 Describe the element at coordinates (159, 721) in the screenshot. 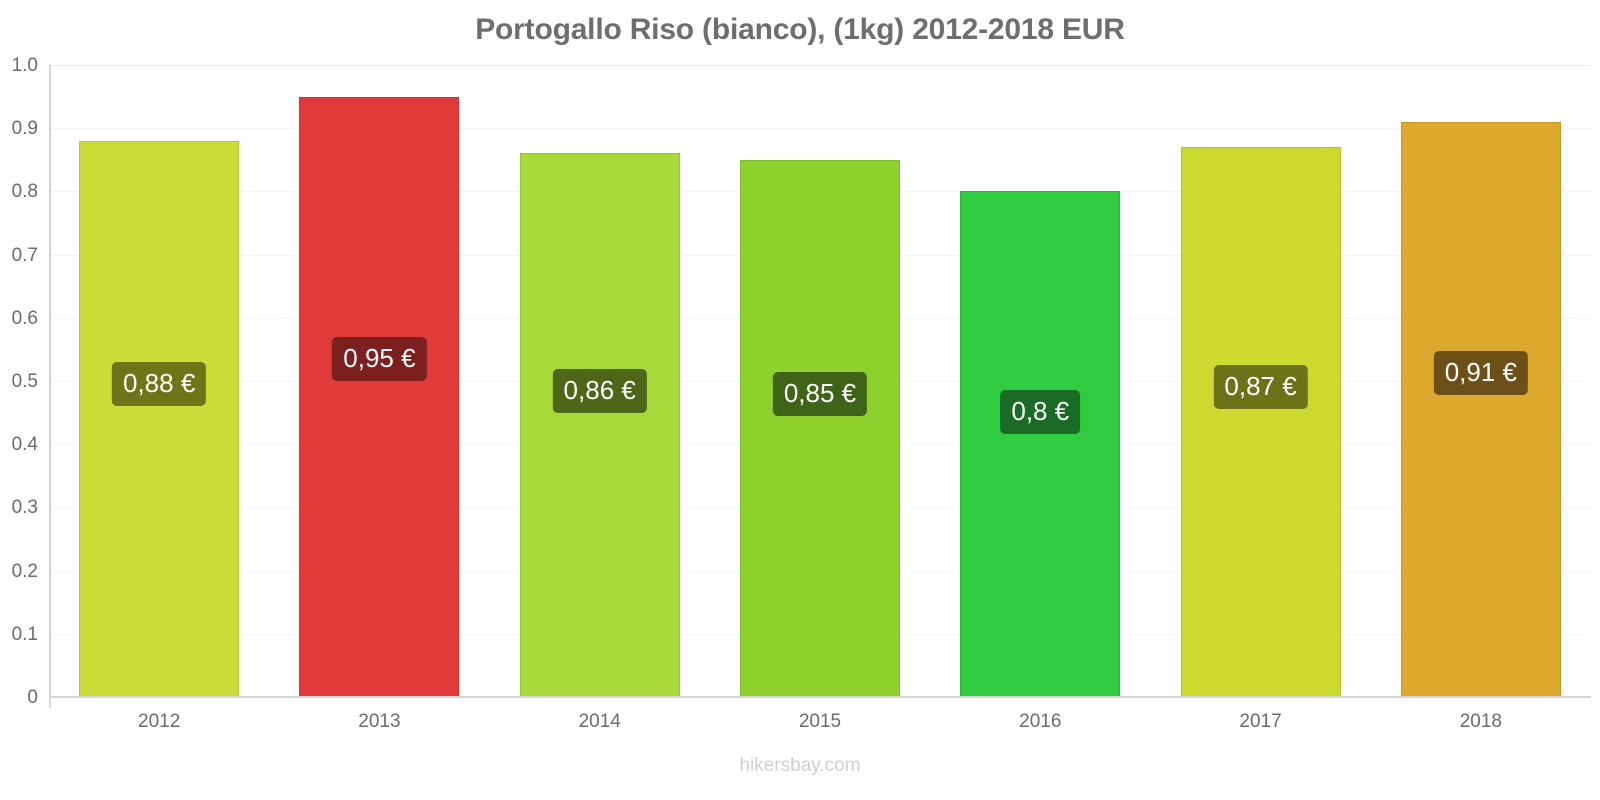

I see `x-axis-tick-label: 2012` at that location.